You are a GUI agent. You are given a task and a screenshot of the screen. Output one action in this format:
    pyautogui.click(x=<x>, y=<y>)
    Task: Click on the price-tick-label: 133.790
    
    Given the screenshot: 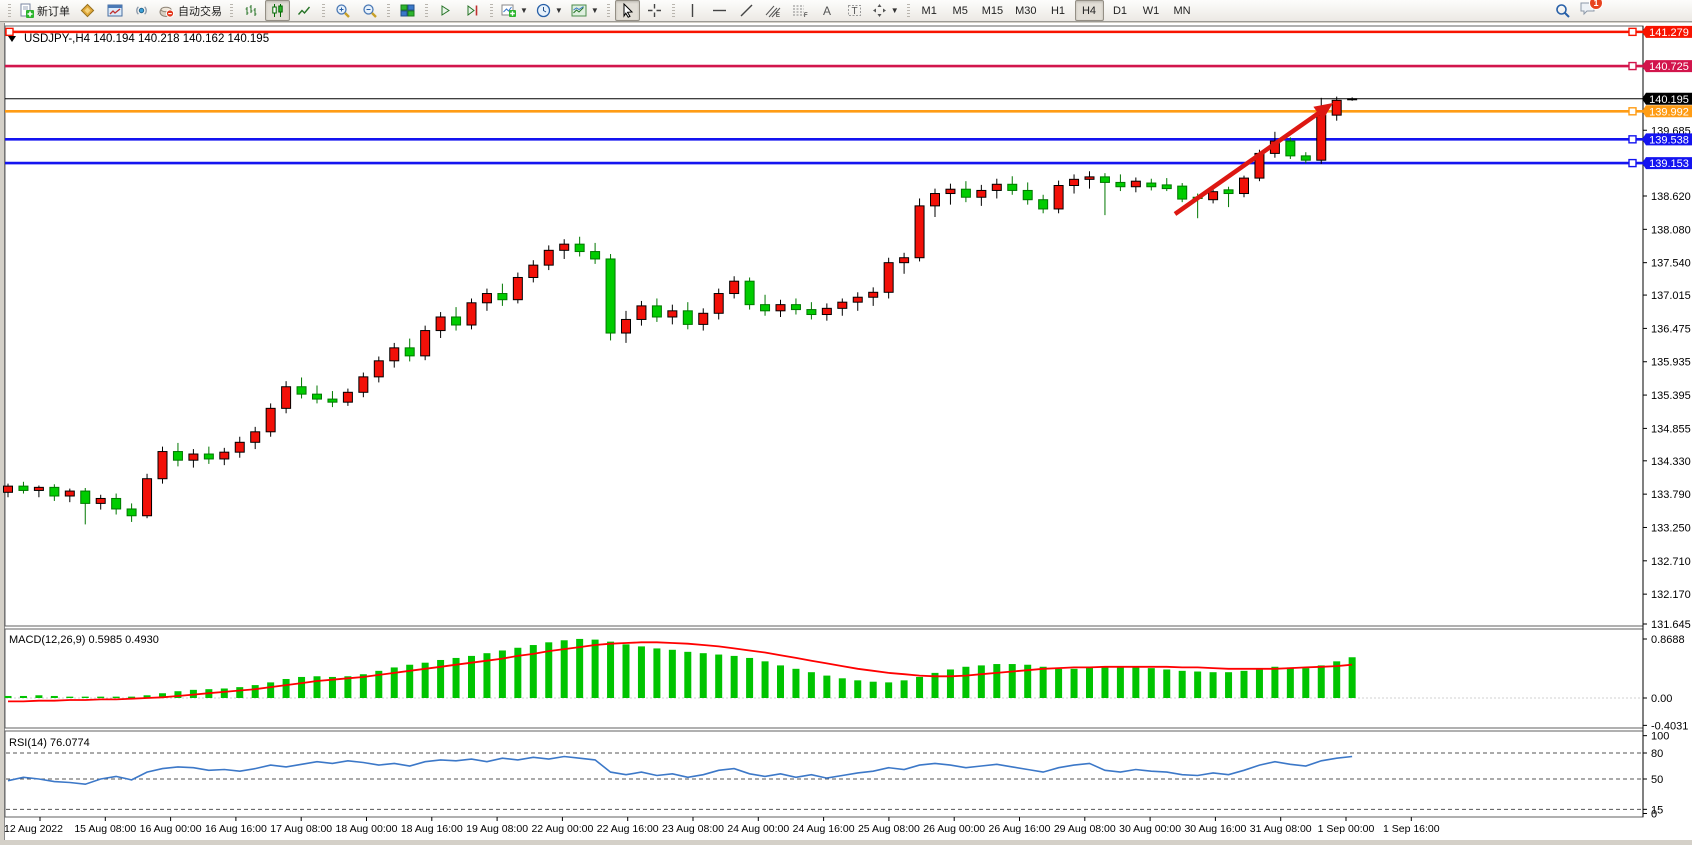 What is the action you would take?
    pyautogui.click(x=1671, y=495)
    